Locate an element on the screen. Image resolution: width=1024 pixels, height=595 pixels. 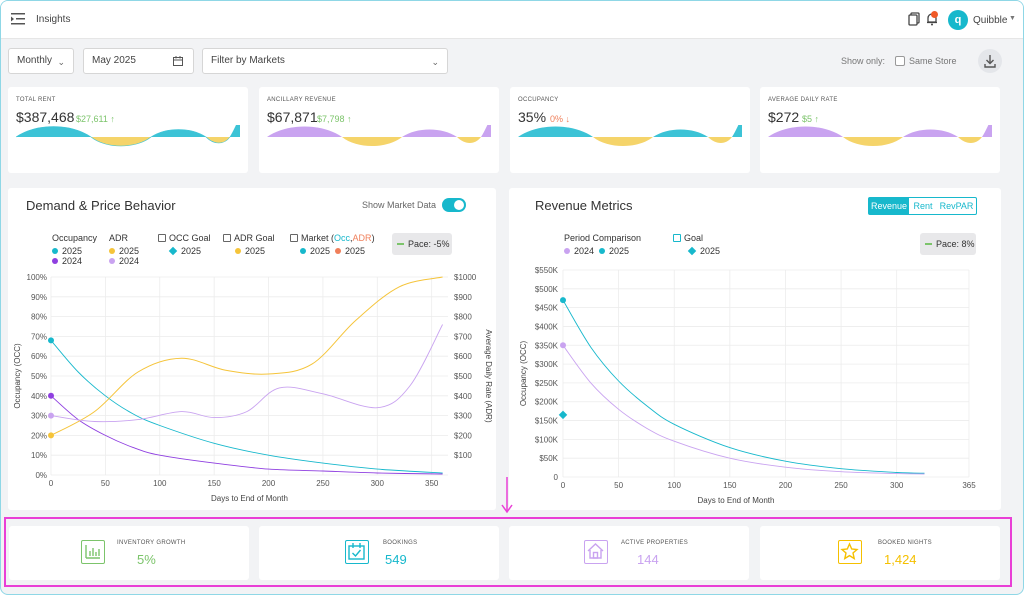
kpi-delta: $27,611 ↑ is located at coordinates (95, 119).